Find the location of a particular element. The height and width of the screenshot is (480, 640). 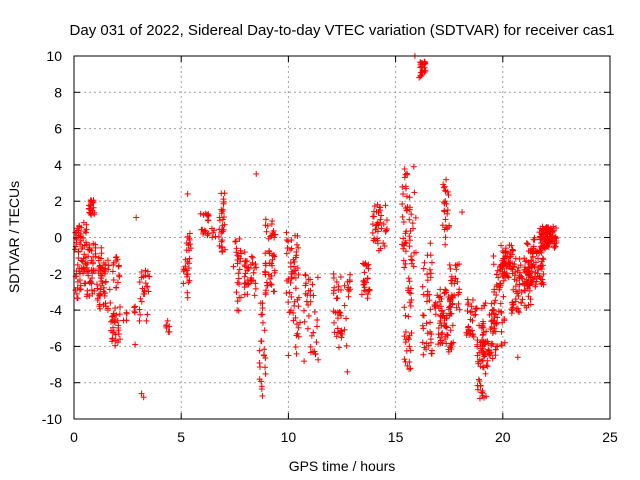

x-axis-label: GPS time / hours is located at coordinates (342, 466).